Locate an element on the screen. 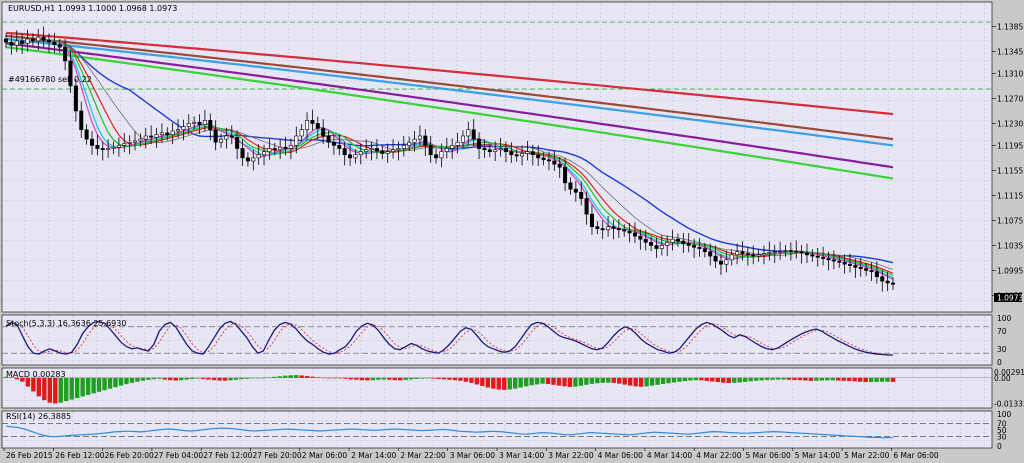 Image resolution: width=1024 pixels, height=463 pixels. x-tick-label: 27 Feb 04:00 is located at coordinates (178, 455).